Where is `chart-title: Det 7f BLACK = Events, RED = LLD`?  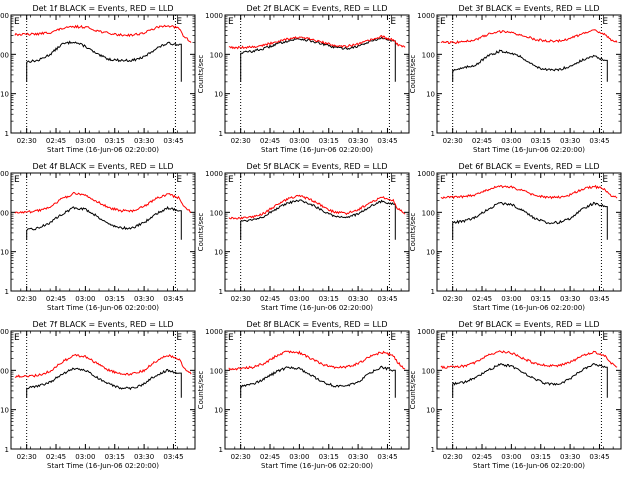
chart-title: Det 7f BLACK = Events, RED = LLD is located at coordinates (102, 324).